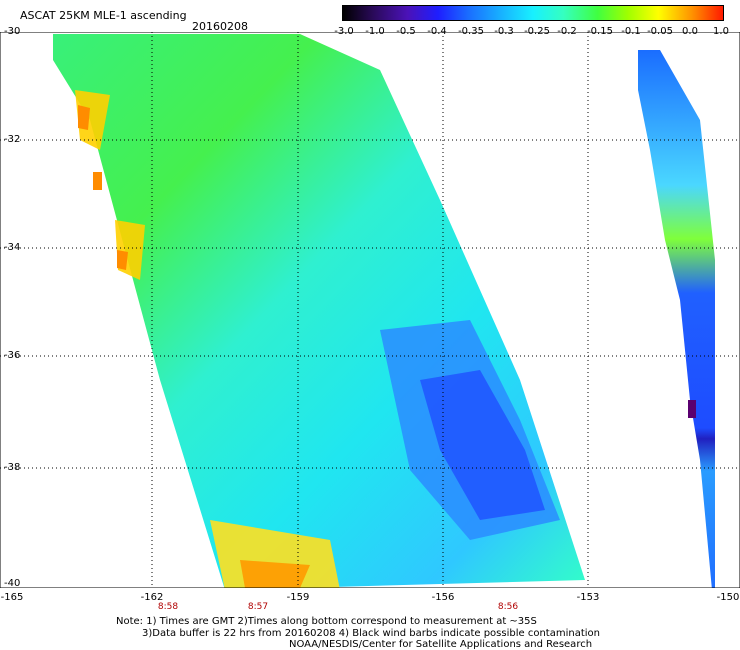  Describe the element at coordinates (103, 15) in the screenshot. I see `product-title: ASCAT 25KM MLE-1 ascending` at that location.